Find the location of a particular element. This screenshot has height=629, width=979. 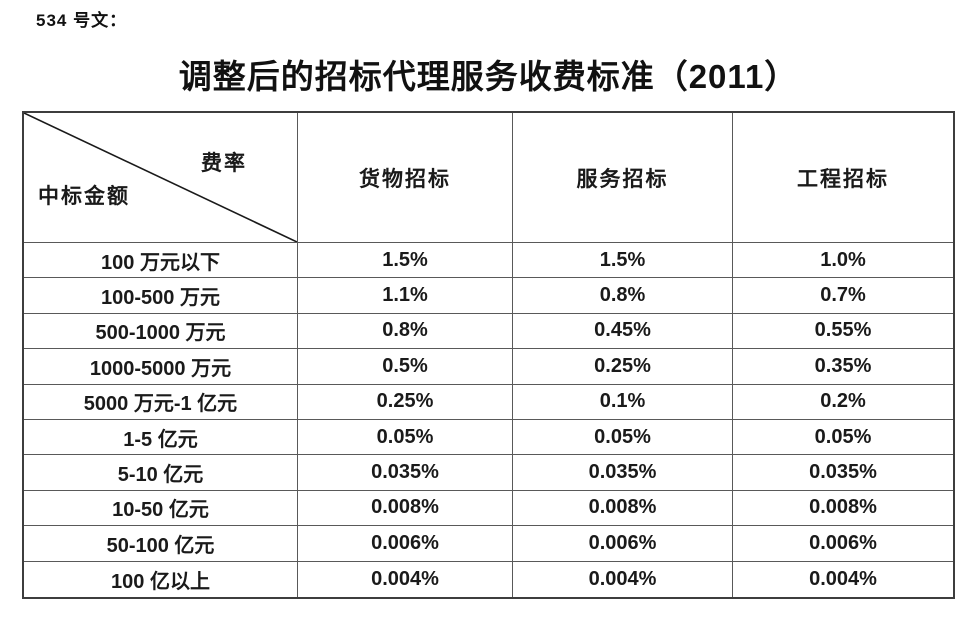

rate-cell: 0.55% is located at coordinates (843, 332).